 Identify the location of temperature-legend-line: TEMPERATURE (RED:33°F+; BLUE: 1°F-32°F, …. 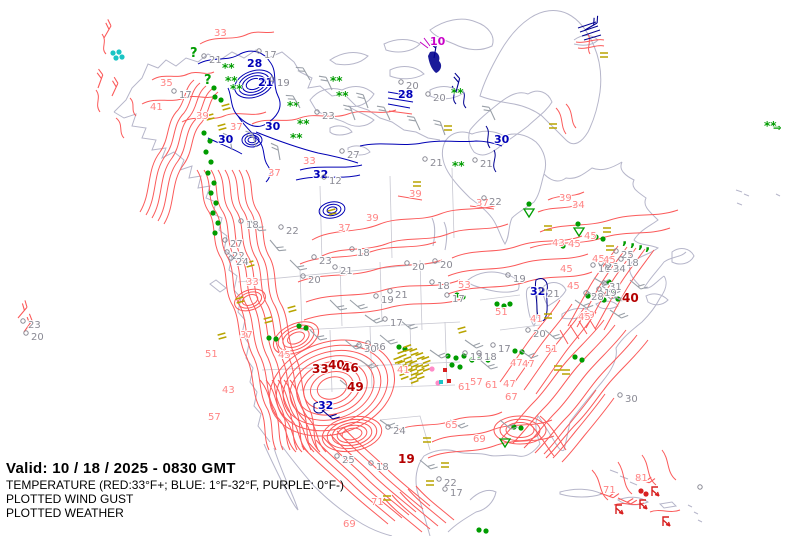
(175, 484).